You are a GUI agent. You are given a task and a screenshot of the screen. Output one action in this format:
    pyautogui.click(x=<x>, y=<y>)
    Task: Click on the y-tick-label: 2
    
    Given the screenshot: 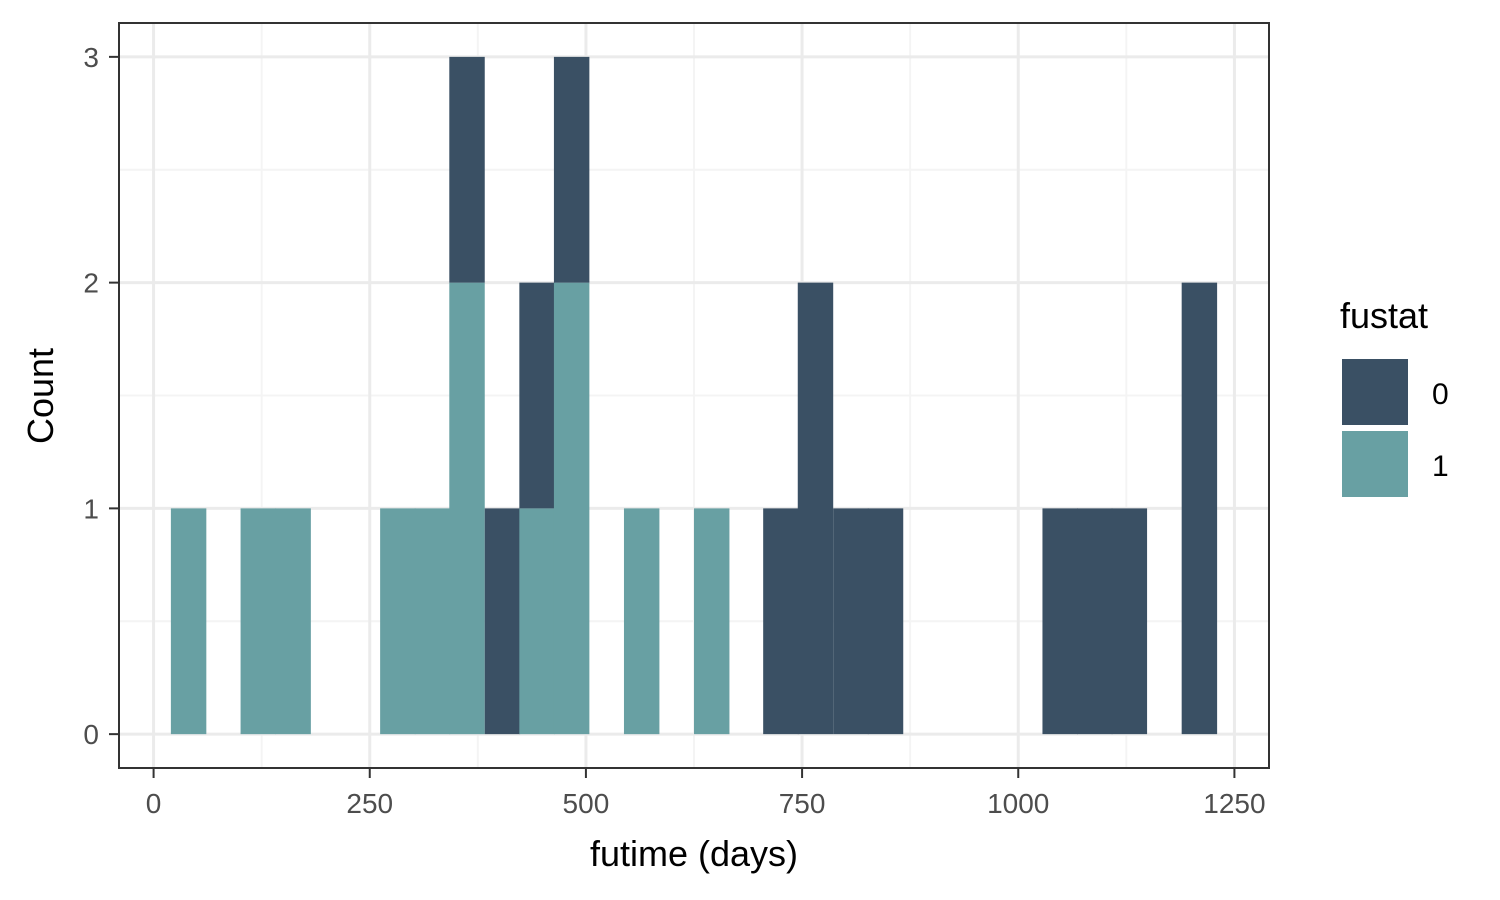 What is the action you would take?
    pyautogui.click(x=91, y=283)
    